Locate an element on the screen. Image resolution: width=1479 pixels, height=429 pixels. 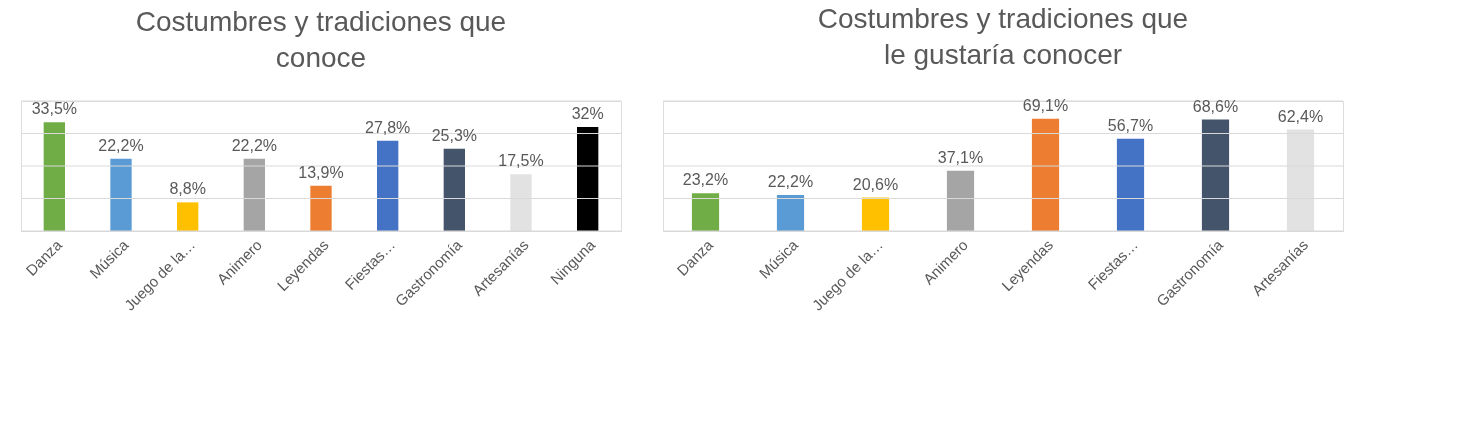
data-label: 37,1% is located at coordinates (960, 157).